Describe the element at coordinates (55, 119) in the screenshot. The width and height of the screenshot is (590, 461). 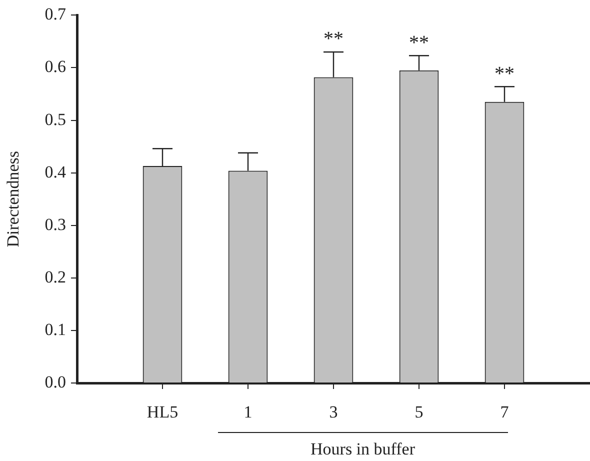
I see `y-tick-label: 0.5` at that location.